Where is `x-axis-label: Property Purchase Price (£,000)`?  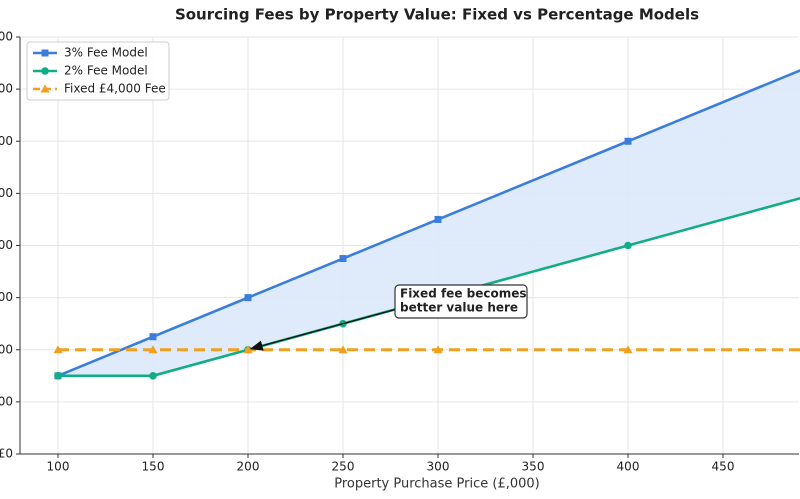
x-axis-label: Property Purchase Price (£,000) is located at coordinates (437, 484).